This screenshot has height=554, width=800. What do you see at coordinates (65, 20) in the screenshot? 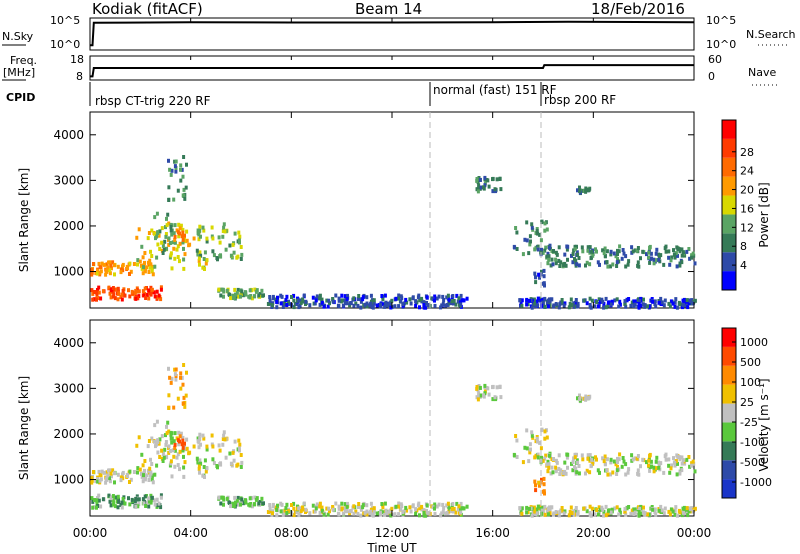
I see `nsky-tick-top: 10^5` at bounding box center [65, 20].